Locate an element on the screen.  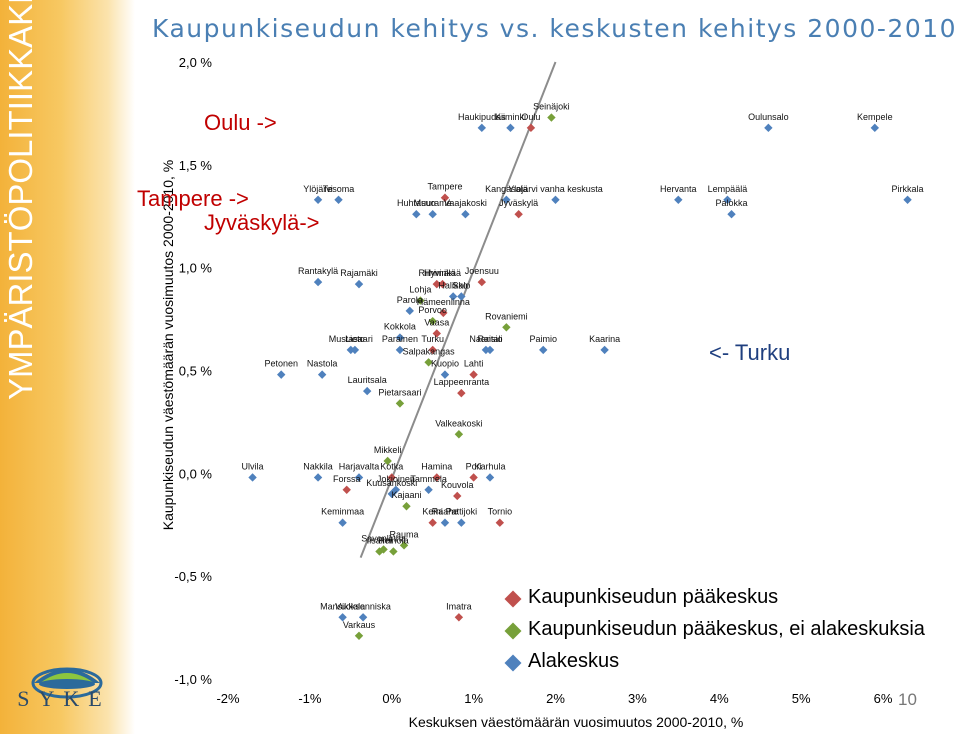
x-tick-label: 2% is located at coordinates (555, 698).